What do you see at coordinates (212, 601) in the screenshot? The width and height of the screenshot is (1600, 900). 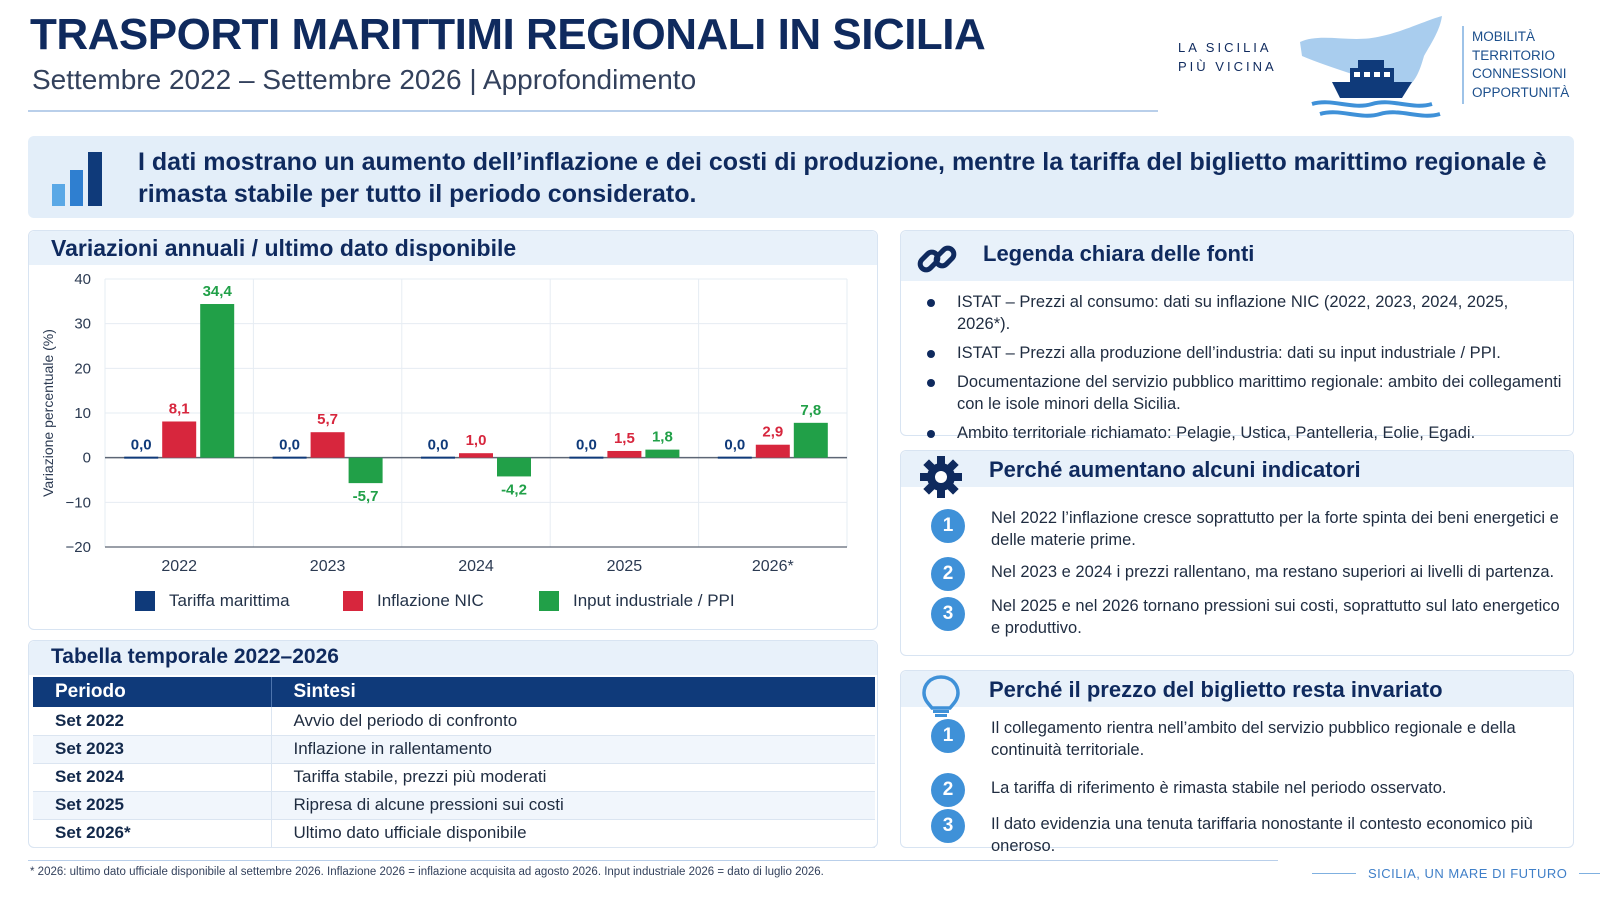 I see `legend-item: Tariffa marittima` at bounding box center [212, 601].